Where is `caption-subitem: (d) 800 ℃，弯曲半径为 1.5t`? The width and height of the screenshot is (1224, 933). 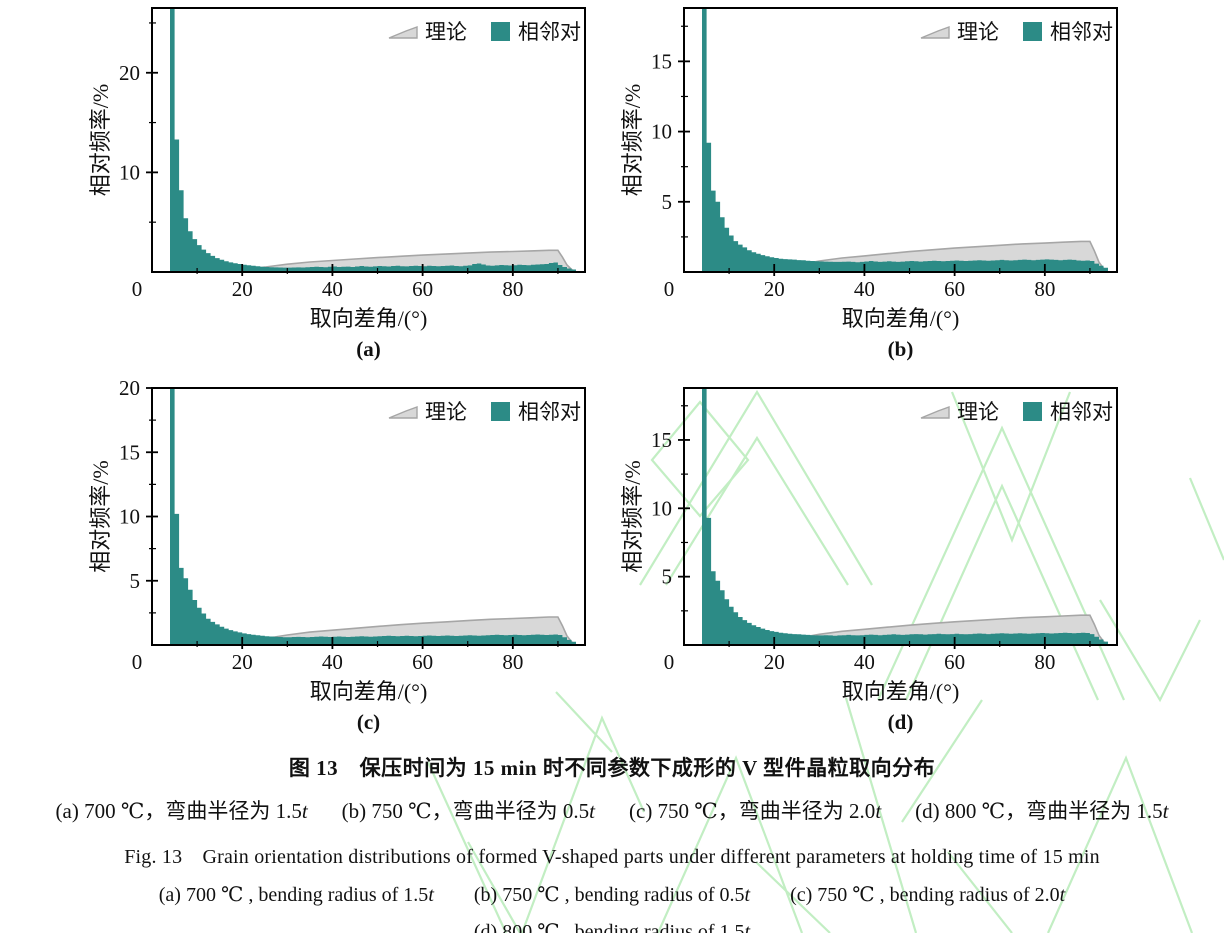
caption-subitem: (d) 800 ℃，弯曲半径为 1.5t is located at coordinates (1042, 811).